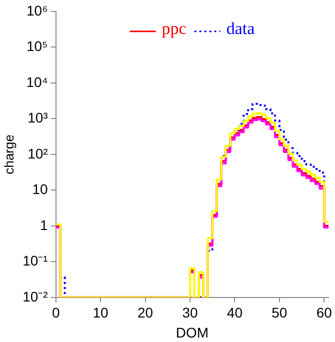  I want to click on y-tick-label: 10⁻¹, so click(35, 260).